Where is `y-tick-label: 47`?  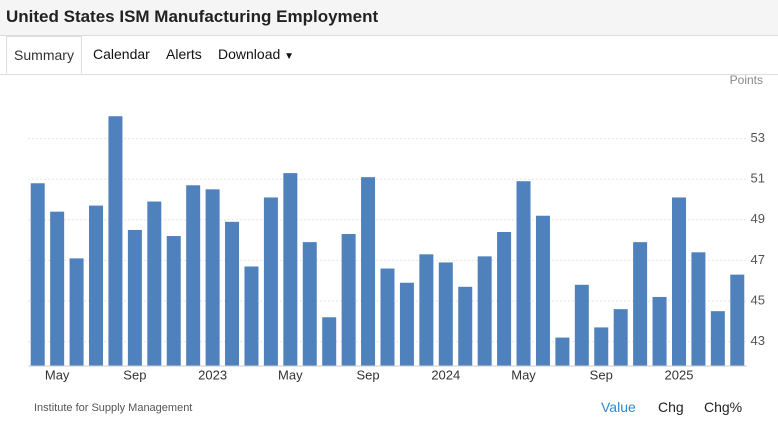
y-tick-label: 47 is located at coordinates (758, 259).